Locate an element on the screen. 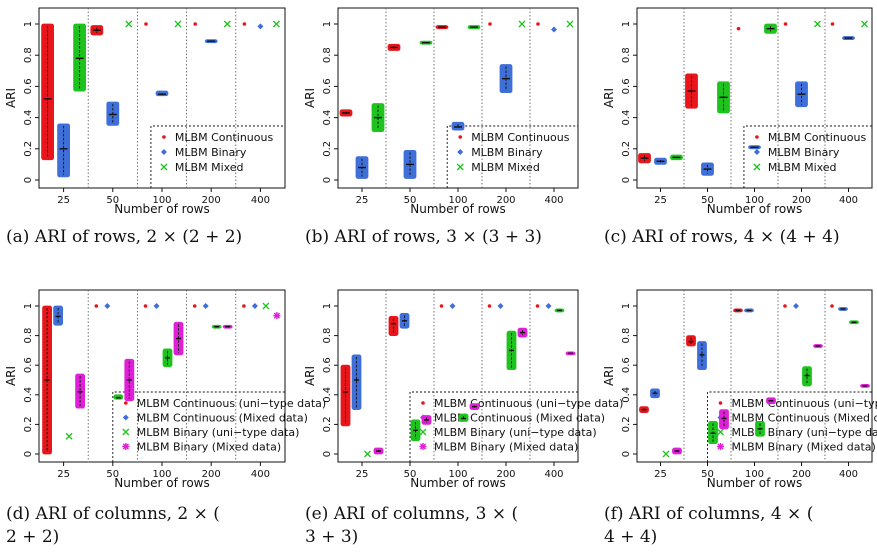 Image resolution: width=877 pixels, height=554 pixels. panel-caption: (b) ARI of rows, 3 × (3 + 3) is located at coordinates (423, 237).